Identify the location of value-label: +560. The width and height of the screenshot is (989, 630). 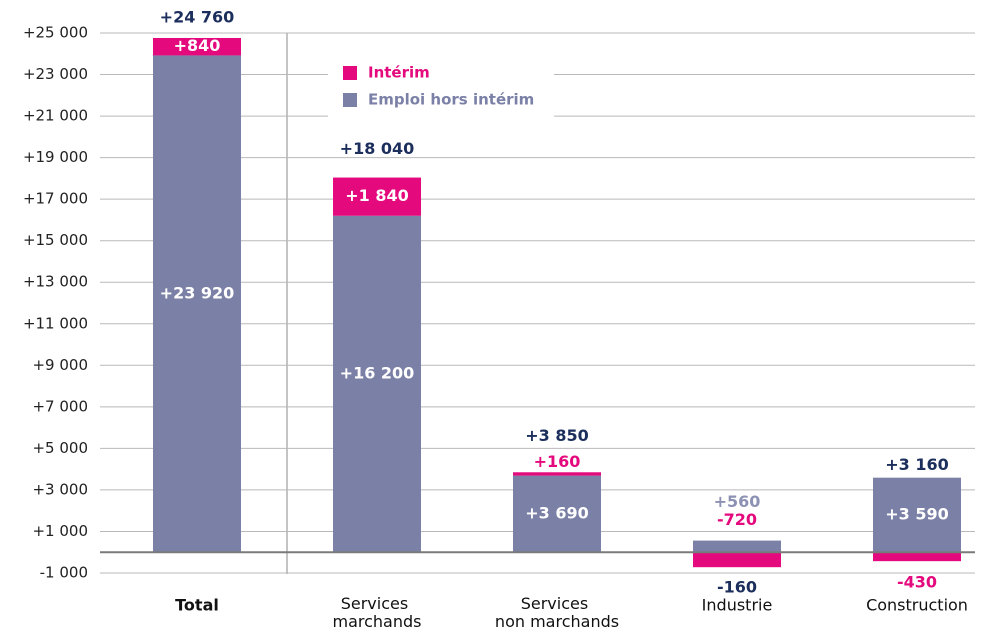
(737, 501).